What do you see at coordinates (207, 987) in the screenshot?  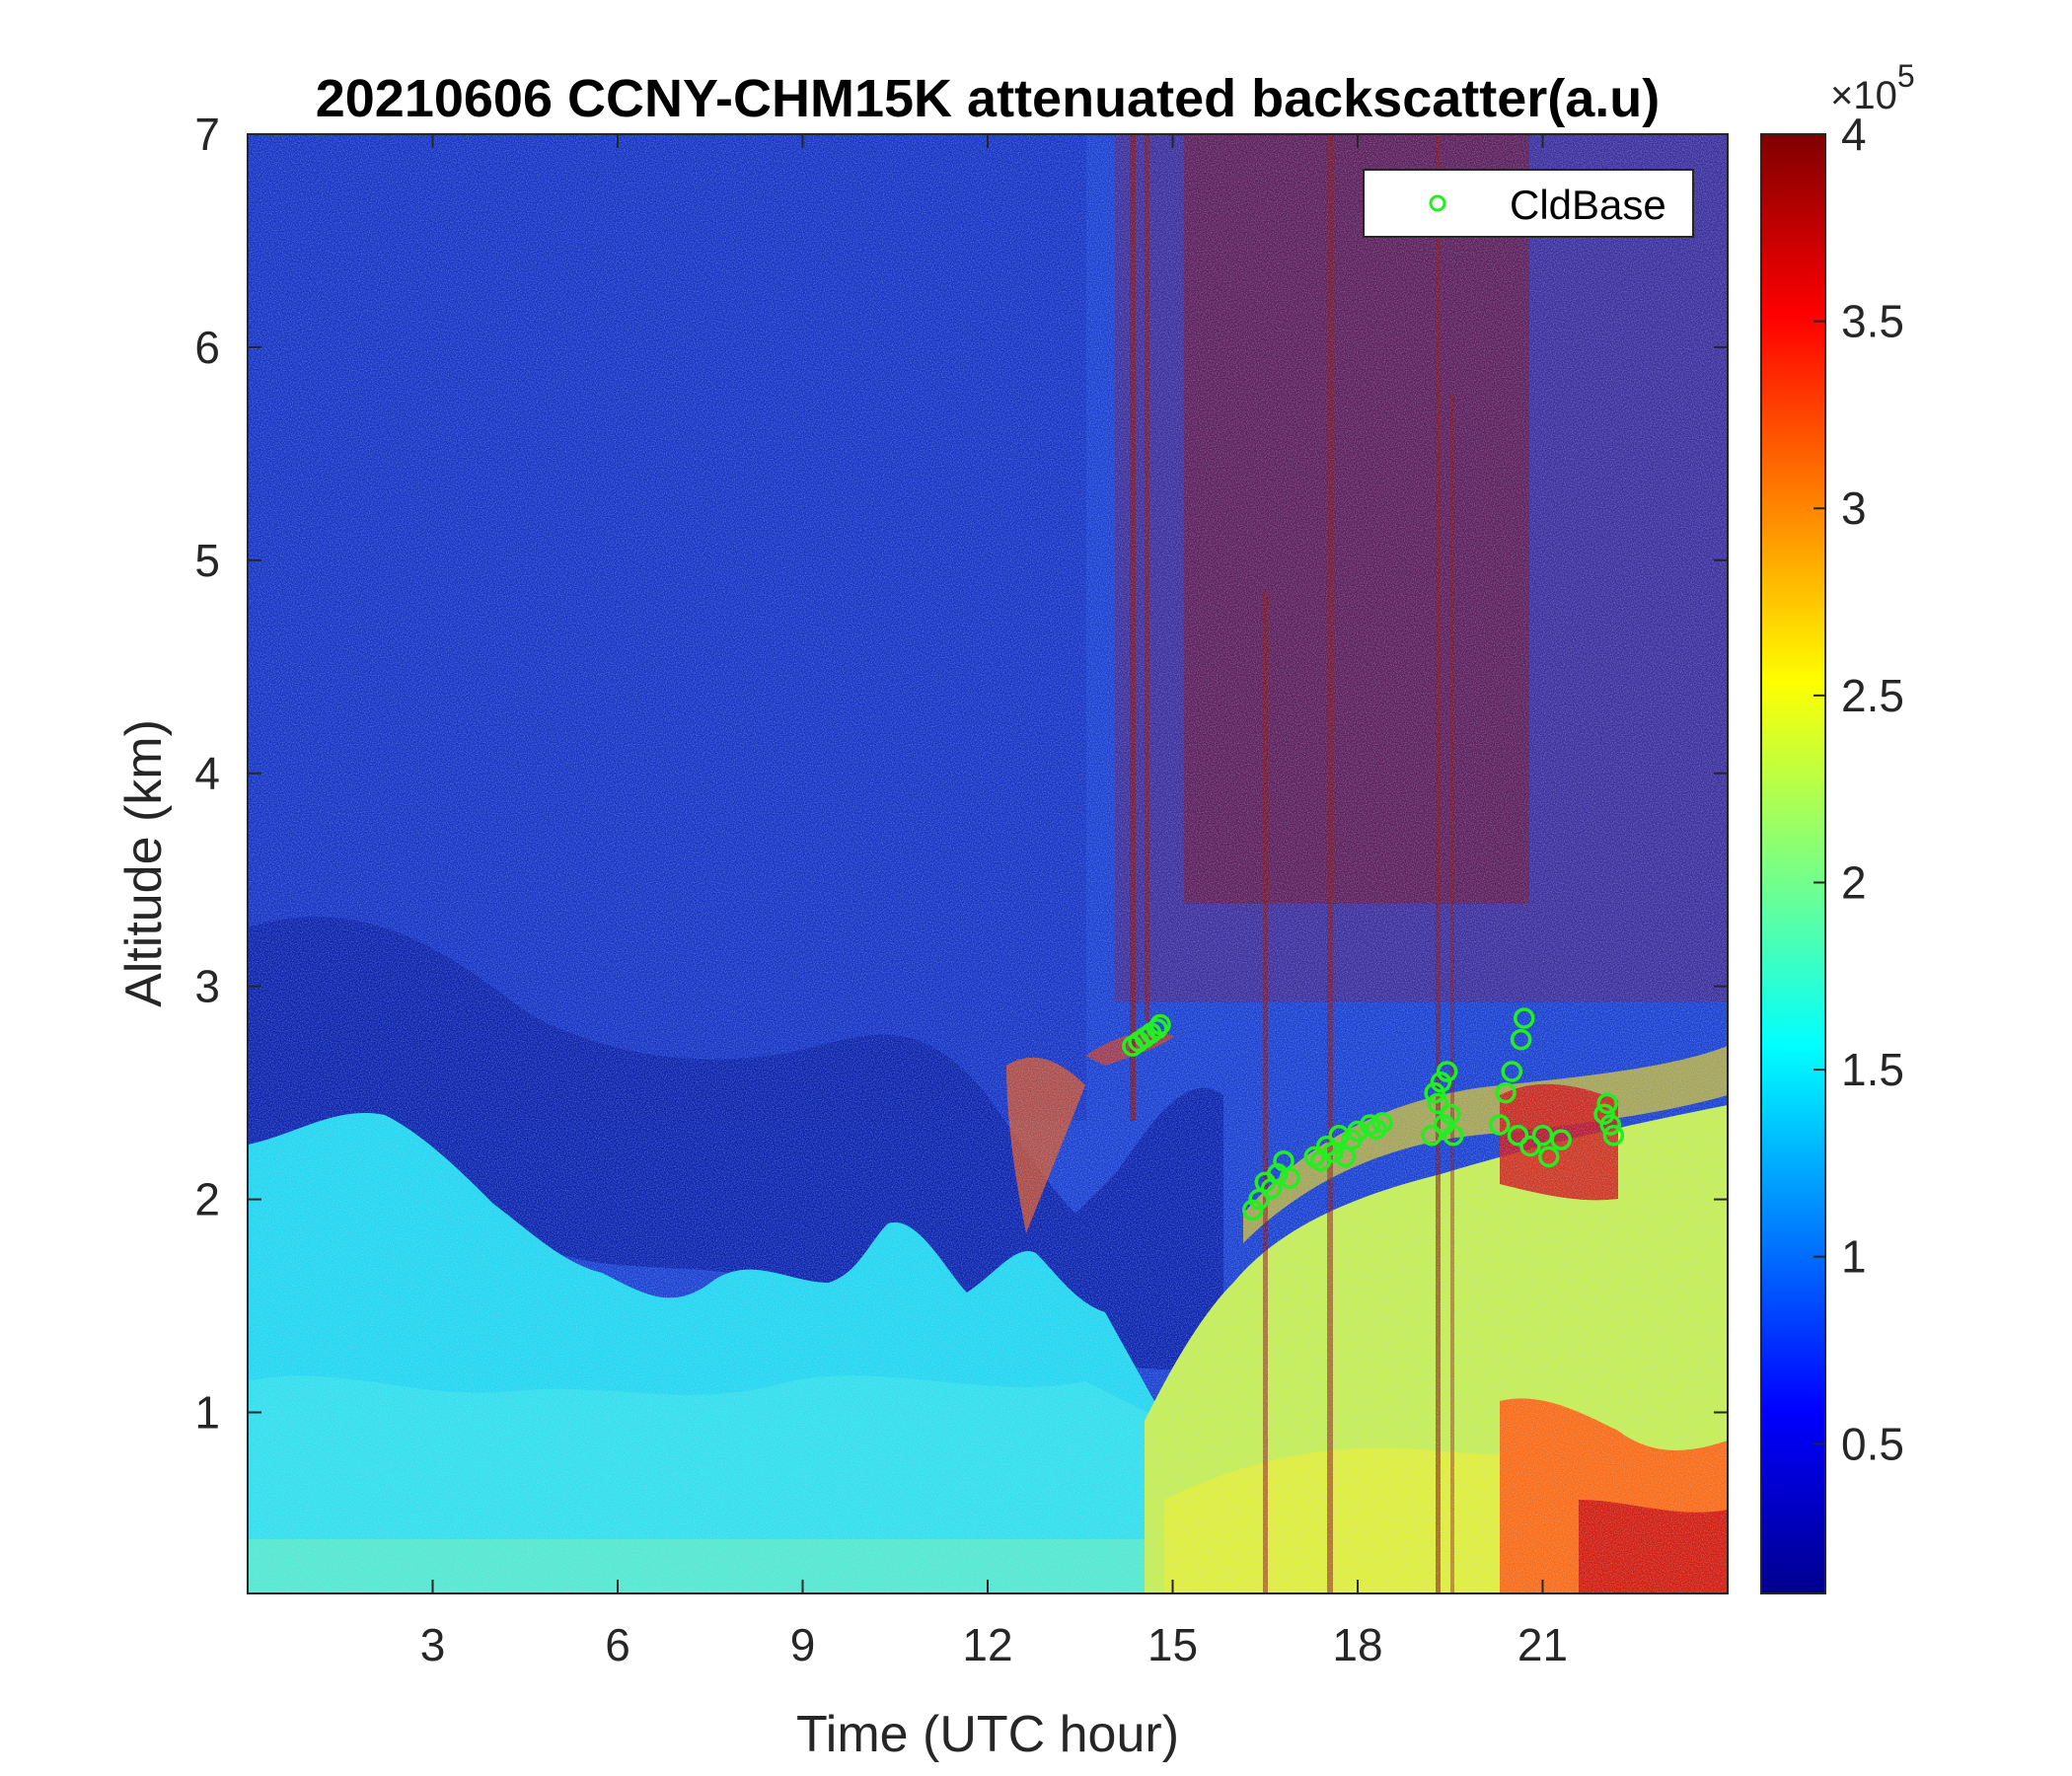 I see `y-tick-label: 3` at bounding box center [207, 987].